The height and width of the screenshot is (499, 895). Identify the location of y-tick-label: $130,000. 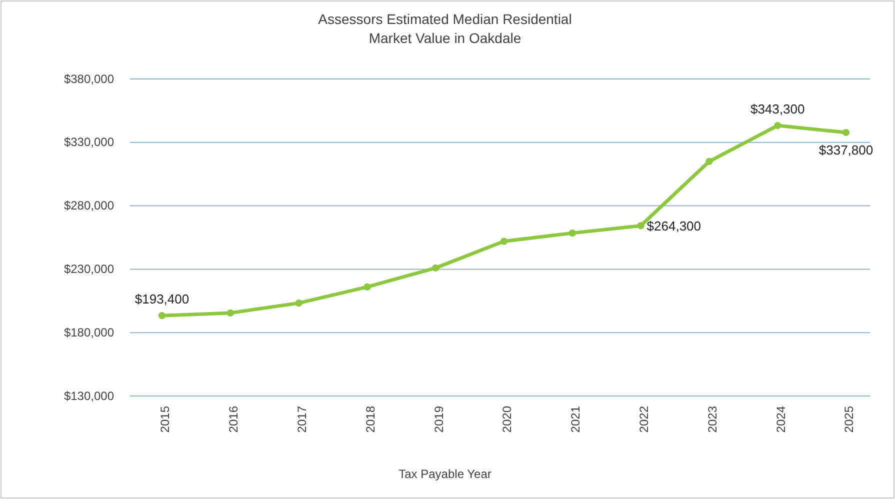
(89, 395).